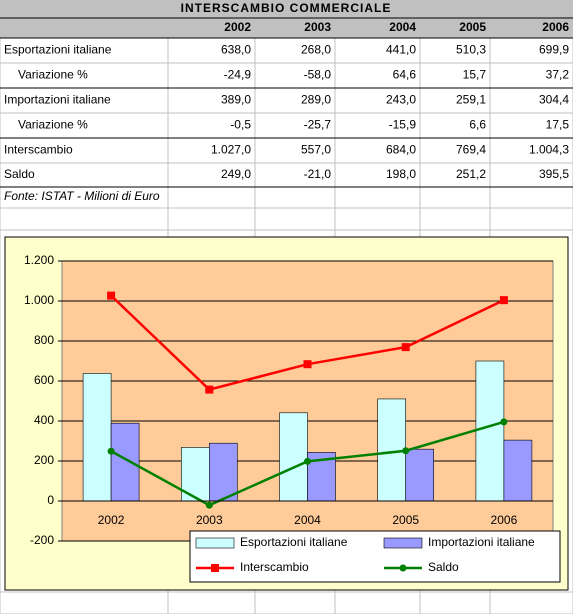 This screenshot has height=614, width=573. Describe the element at coordinates (237, 27) in the screenshot. I see `year-header: 2002` at that location.